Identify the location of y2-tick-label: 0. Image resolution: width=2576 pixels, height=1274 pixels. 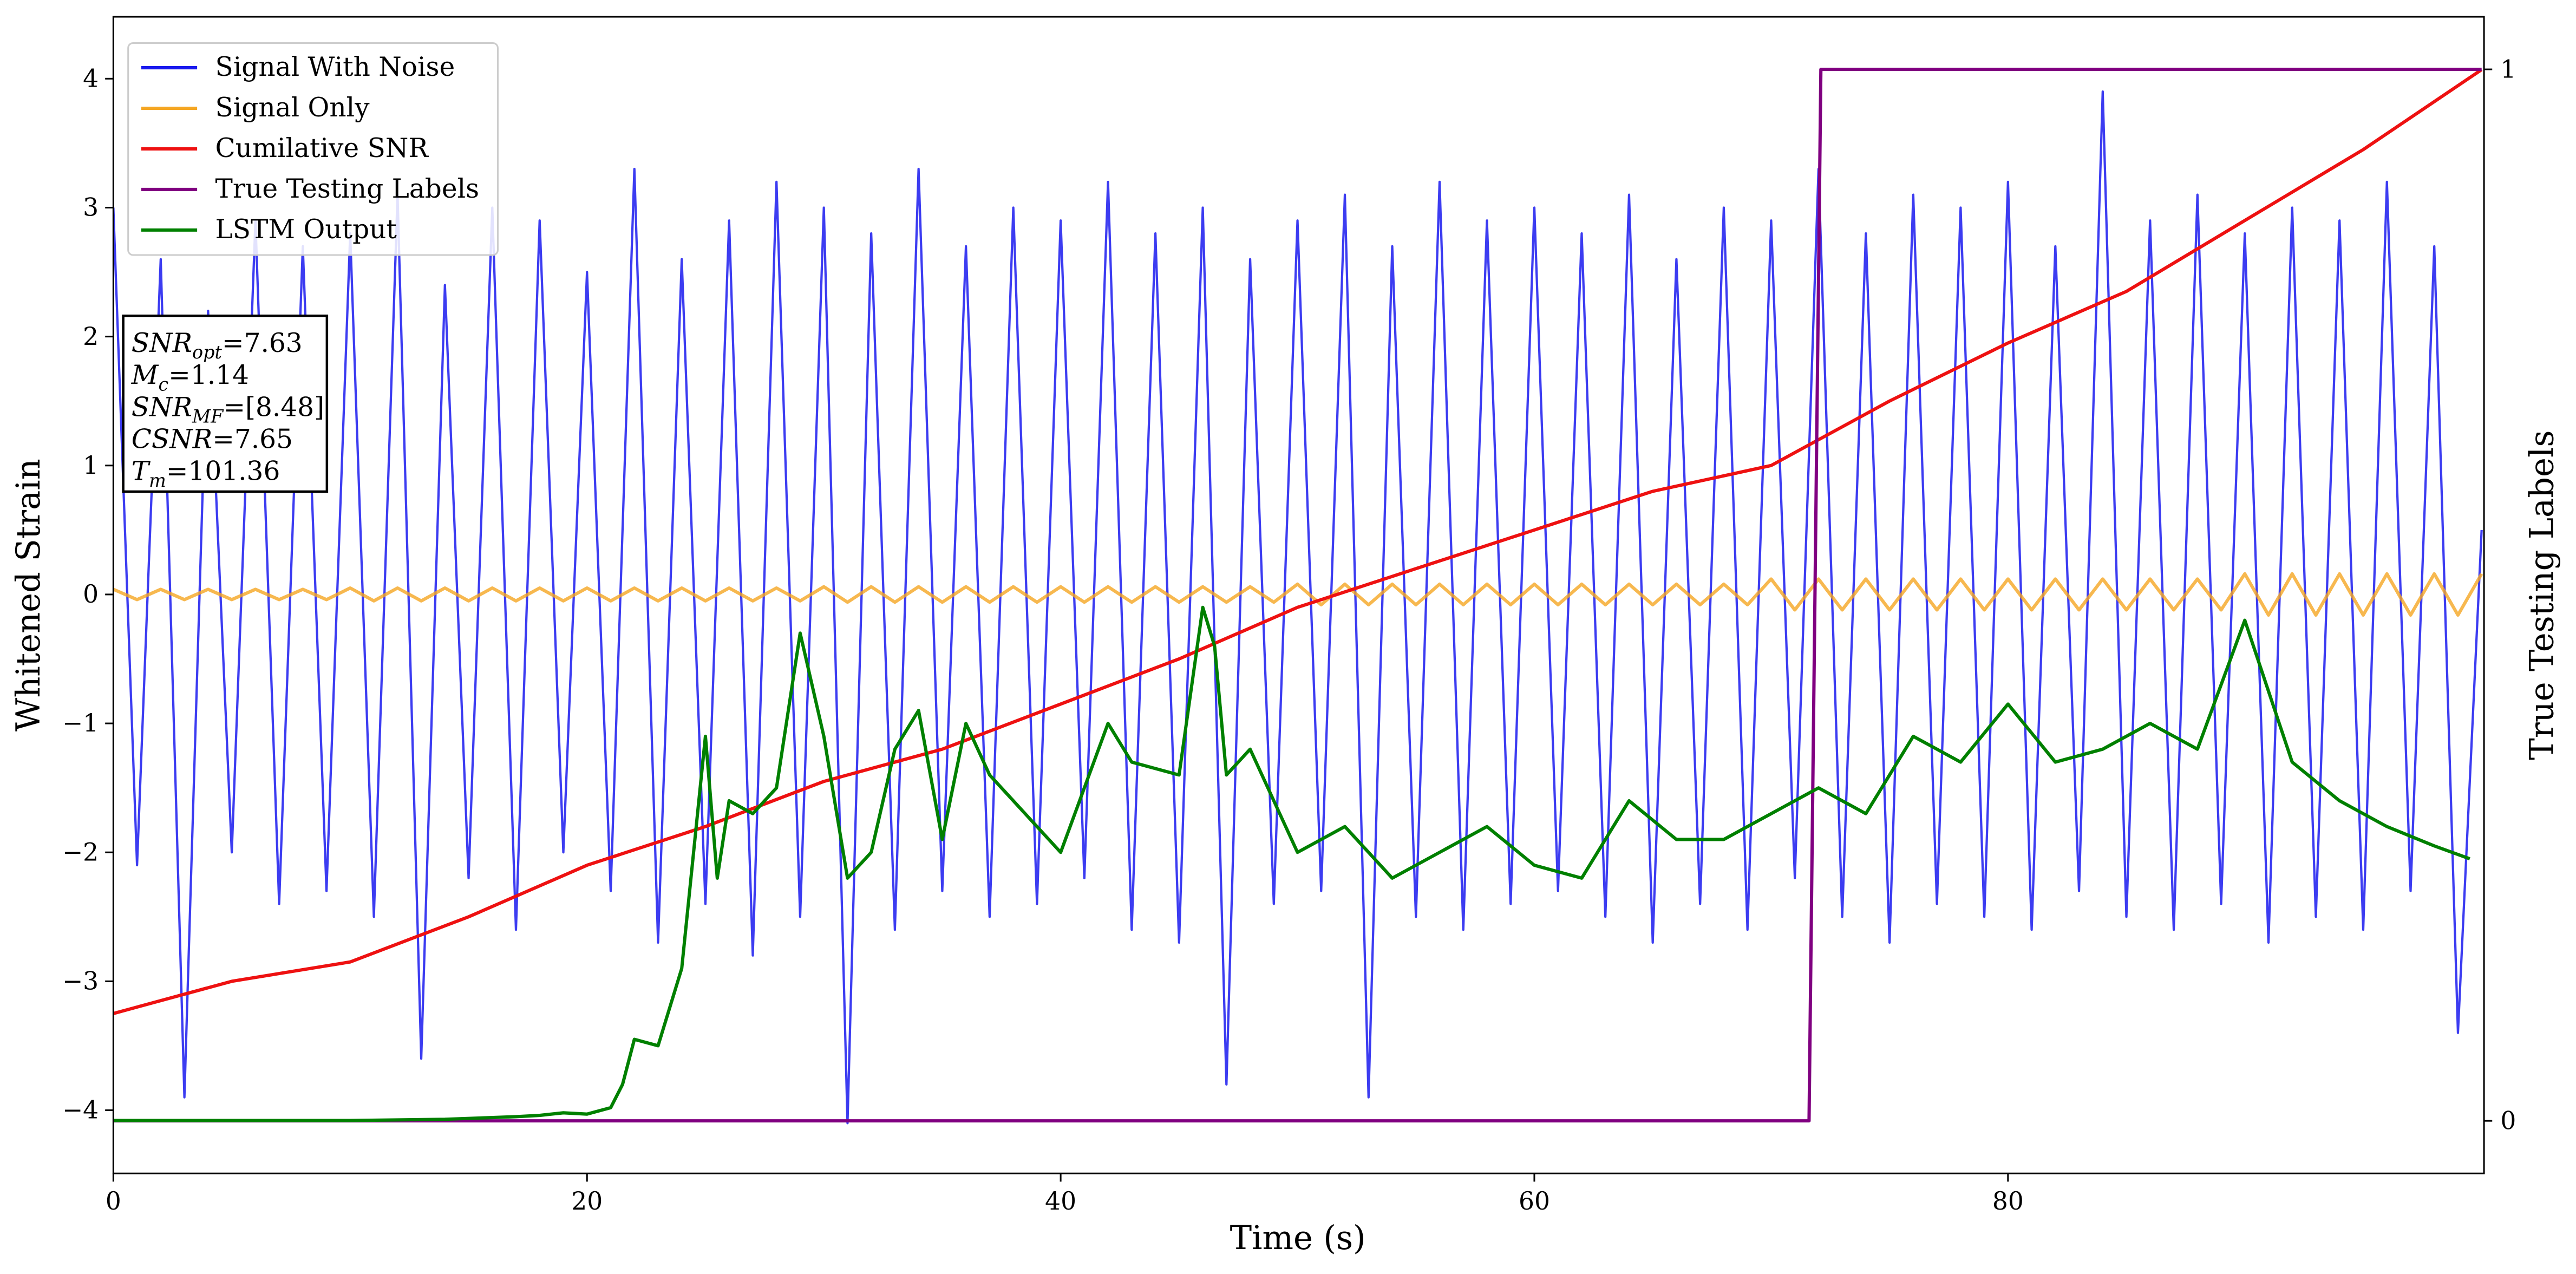
(2508, 1120).